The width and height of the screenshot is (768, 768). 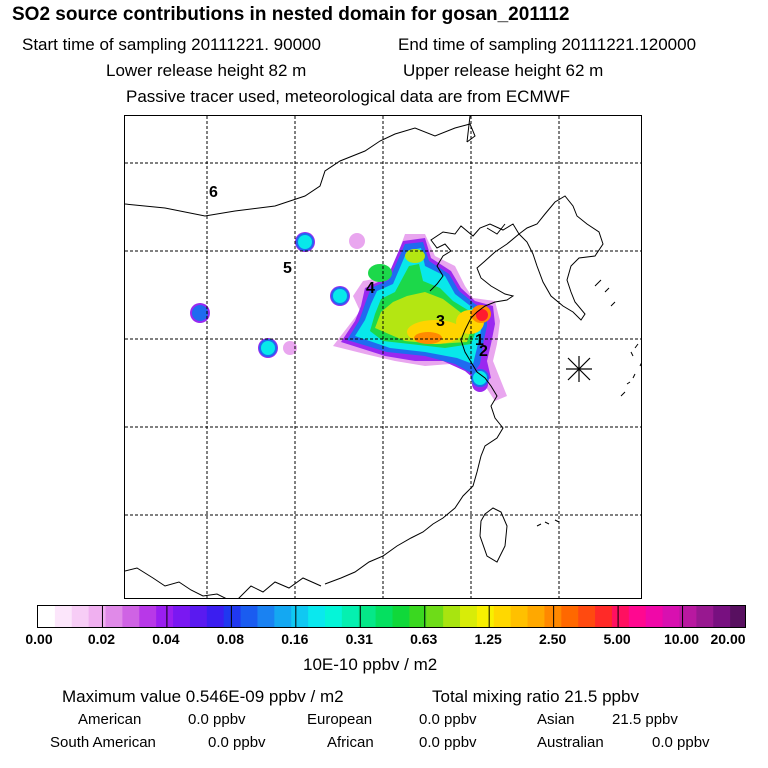 I want to click on start-time: Start time of sampling 20111221. 90000, so click(x=171, y=44).